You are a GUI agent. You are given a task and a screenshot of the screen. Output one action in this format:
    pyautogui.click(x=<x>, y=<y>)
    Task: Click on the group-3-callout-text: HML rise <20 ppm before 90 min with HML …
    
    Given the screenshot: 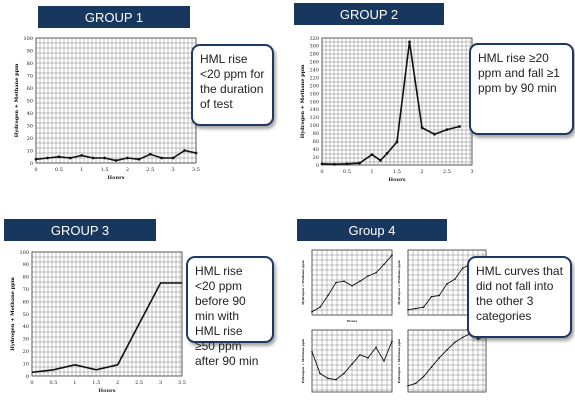 What is the action you would take?
    pyautogui.click(x=227, y=316)
    